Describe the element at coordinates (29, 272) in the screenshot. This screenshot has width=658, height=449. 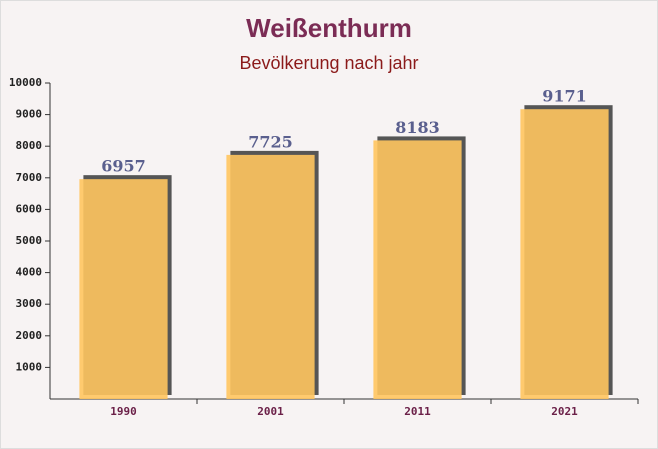
I see `y-tick-label: 4000` at that location.